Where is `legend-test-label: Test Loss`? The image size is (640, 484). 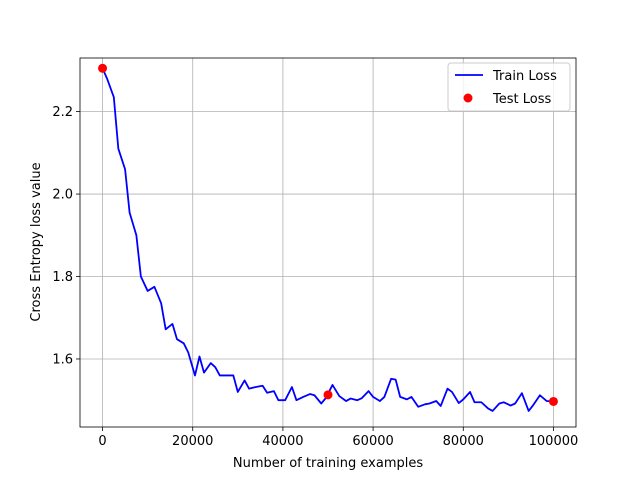
legend-test-label: Test Loss is located at coordinates (521, 99).